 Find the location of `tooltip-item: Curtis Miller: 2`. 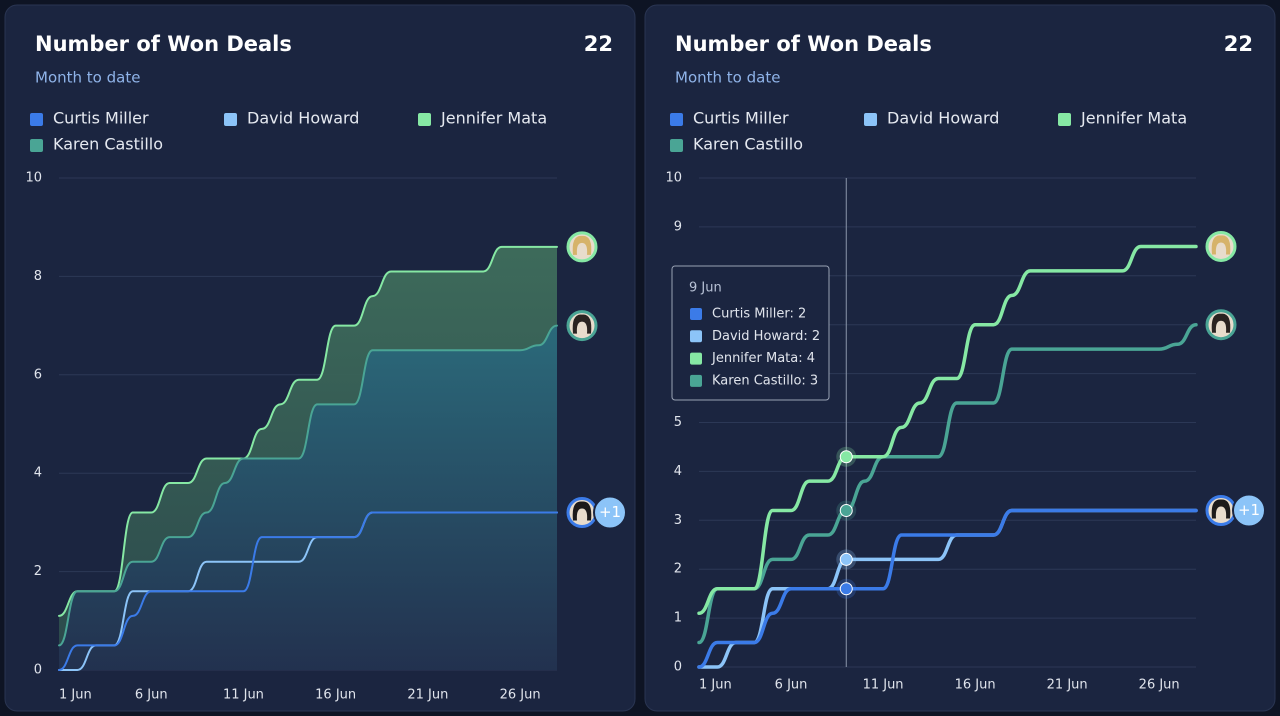

tooltip-item: Curtis Miller: 2 is located at coordinates (759, 314).